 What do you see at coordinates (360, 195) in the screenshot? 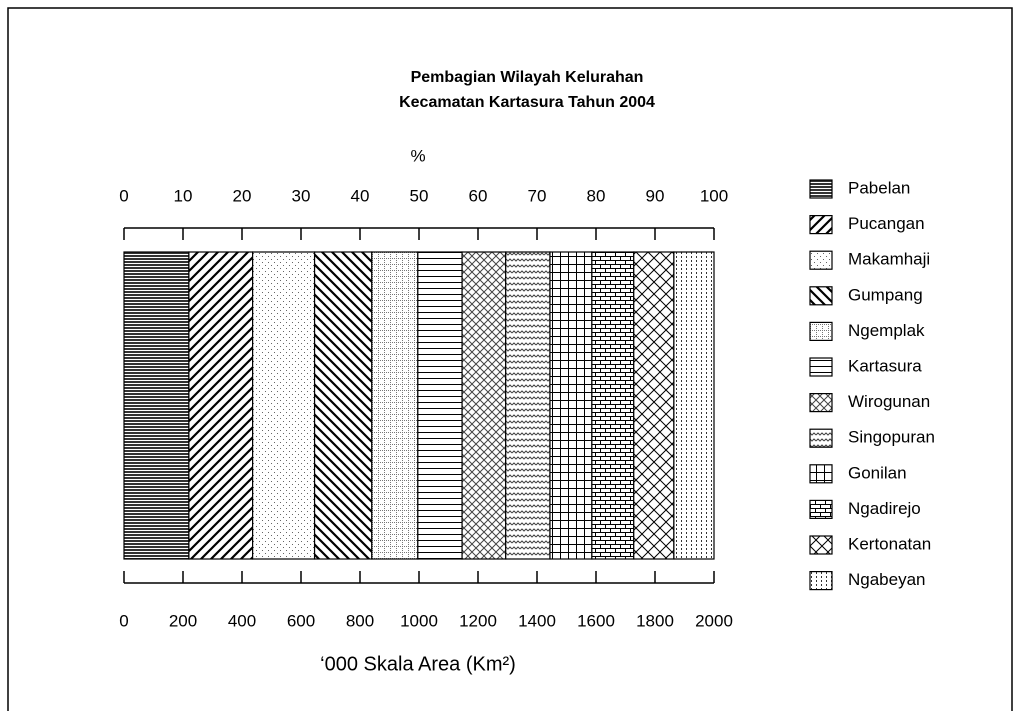
I see `x-tick-label: 40` at bounding box center [360, 195].